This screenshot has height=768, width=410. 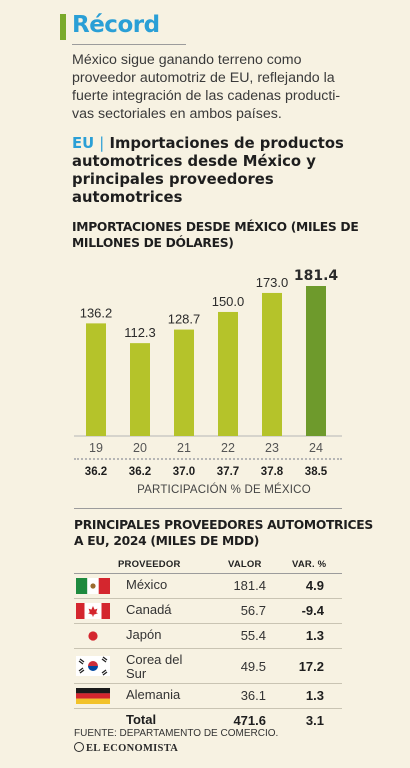 What do you see at coordinates (93, 586) in the screenshot?
I see `mexico-flag-icon` at bounding box center [93, 586].